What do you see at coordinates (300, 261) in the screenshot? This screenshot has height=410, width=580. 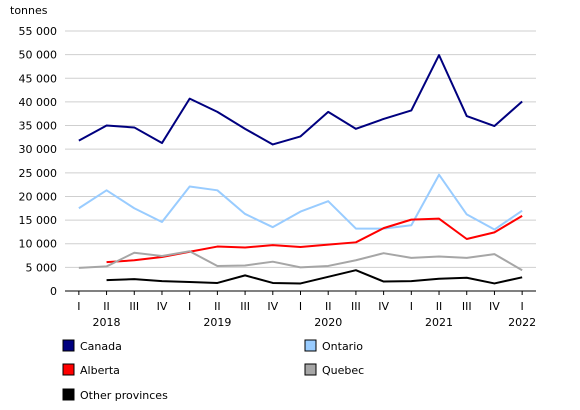 I see `series-line-quebec` at bounding box center [300, 261].